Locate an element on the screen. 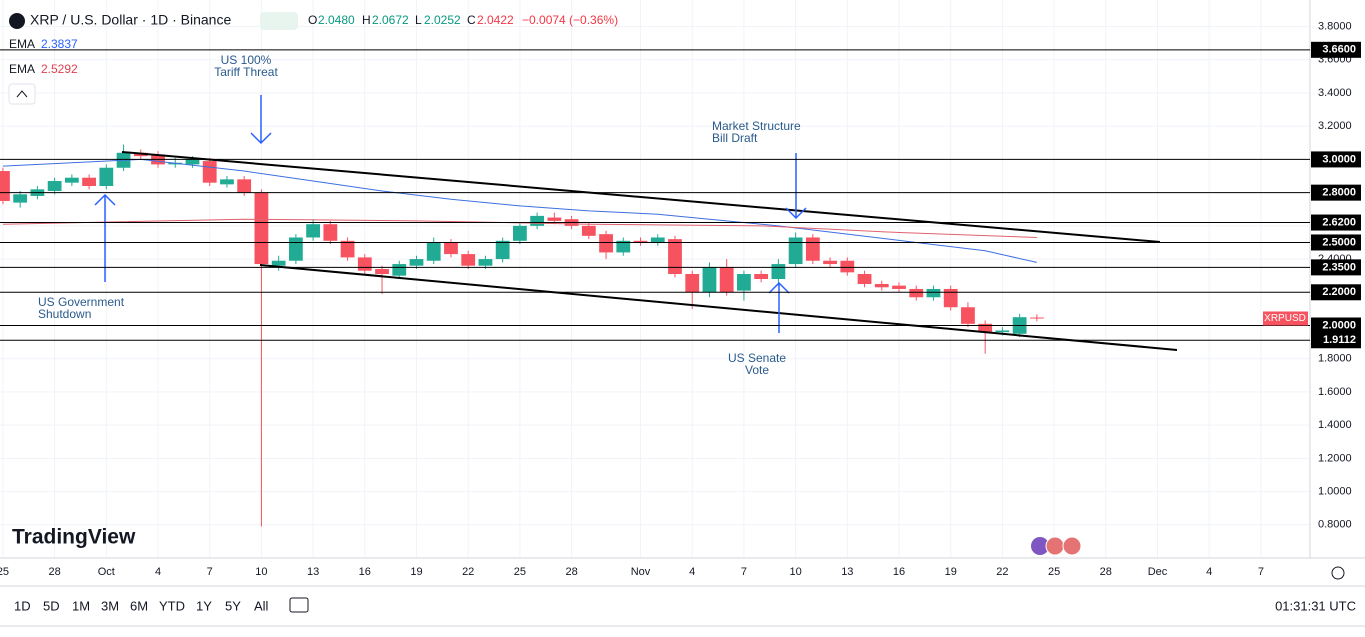  y-tick-label: 1.4000 is located at coordinates (1335, 425).